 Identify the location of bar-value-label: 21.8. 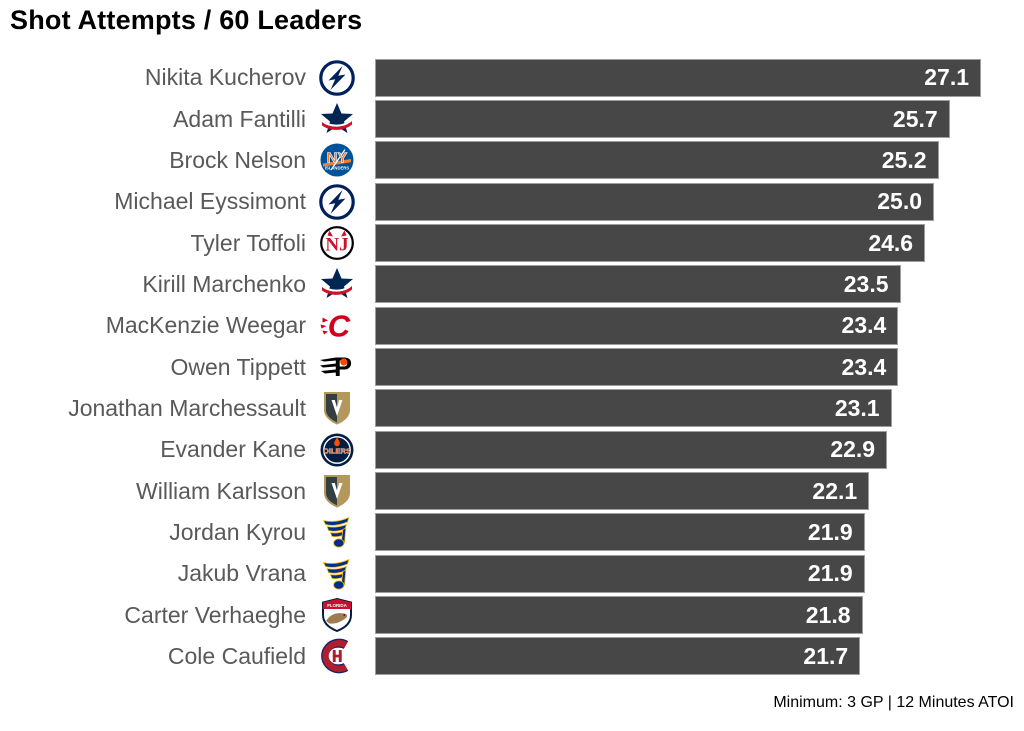
(828, 614).